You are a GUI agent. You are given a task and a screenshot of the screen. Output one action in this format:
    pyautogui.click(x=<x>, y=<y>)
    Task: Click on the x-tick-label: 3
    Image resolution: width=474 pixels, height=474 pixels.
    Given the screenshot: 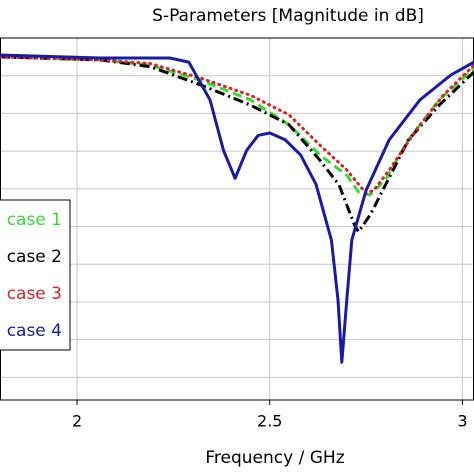 What is the action you would take?
    pyautogui.click(x=462, y=421)
    